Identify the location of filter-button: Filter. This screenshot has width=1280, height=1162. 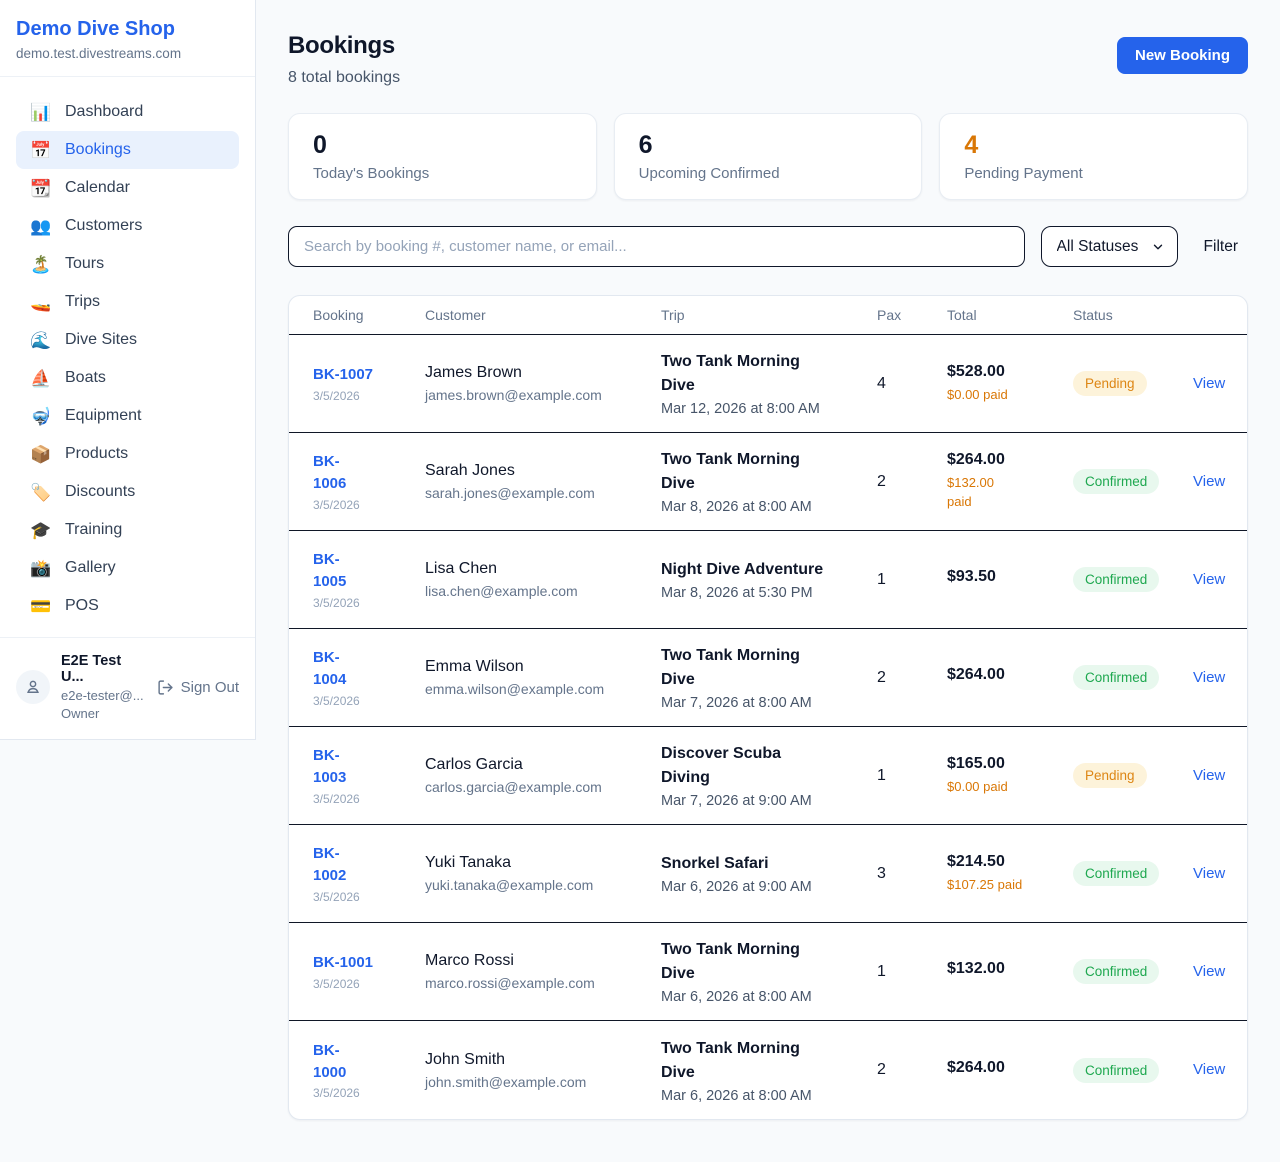
(1221, 247).